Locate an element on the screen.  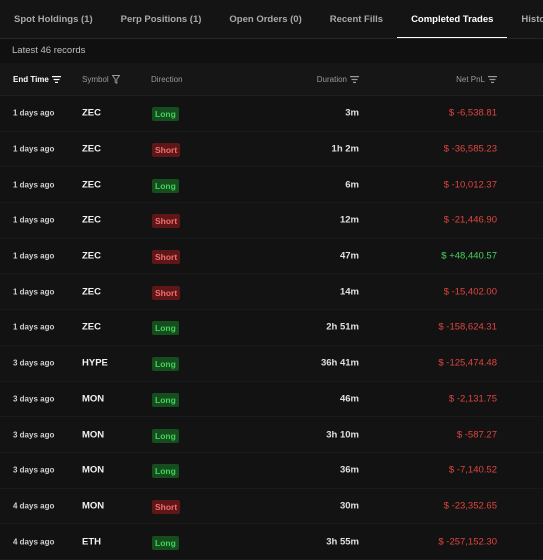
table-row: 1 days ago ZEC Short 47m $ +48,440.57 is located at coordinates (271, 256).